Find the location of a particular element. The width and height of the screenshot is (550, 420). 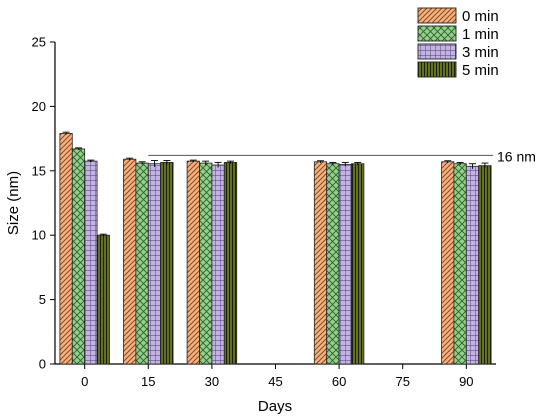

y-axis-title: Size (nm) is located at coordinates (13, 203).